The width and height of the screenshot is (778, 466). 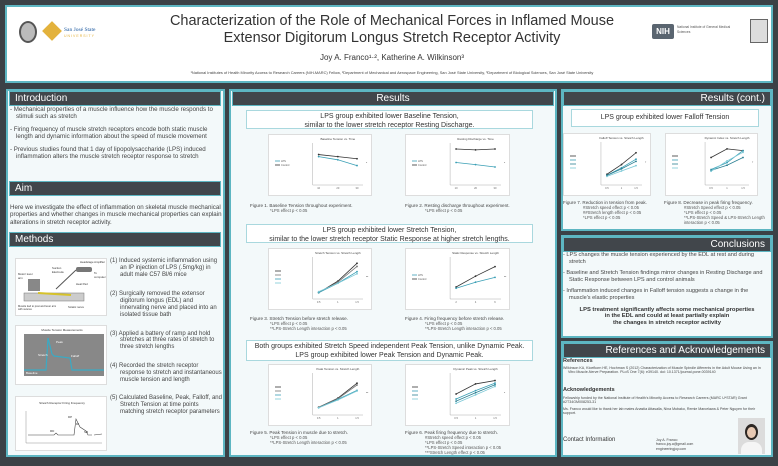 What do you see at coordinates (475, 369) in the screenshot?
I see `chart-title: Dynamic Peak vs. Stretch Length` at bounding box center [475, 369].